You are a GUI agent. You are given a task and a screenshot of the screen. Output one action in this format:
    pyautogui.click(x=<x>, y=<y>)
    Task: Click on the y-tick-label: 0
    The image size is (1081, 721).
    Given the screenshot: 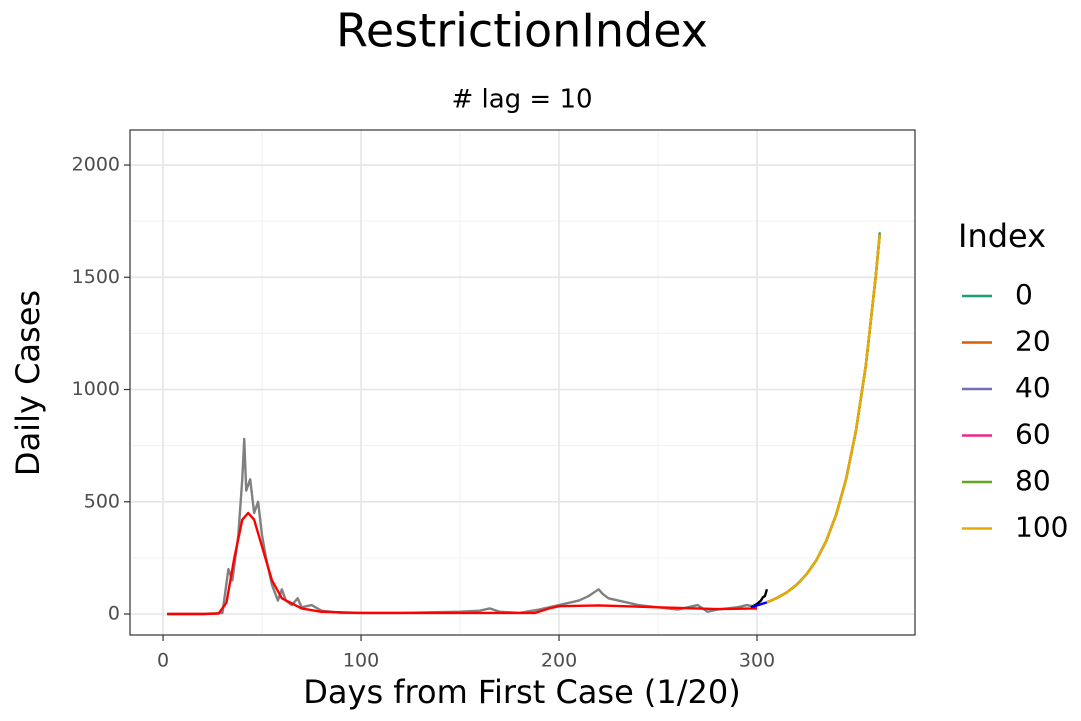 What is the action you would take?
    pyautogui.click(x=114, y=614)
    